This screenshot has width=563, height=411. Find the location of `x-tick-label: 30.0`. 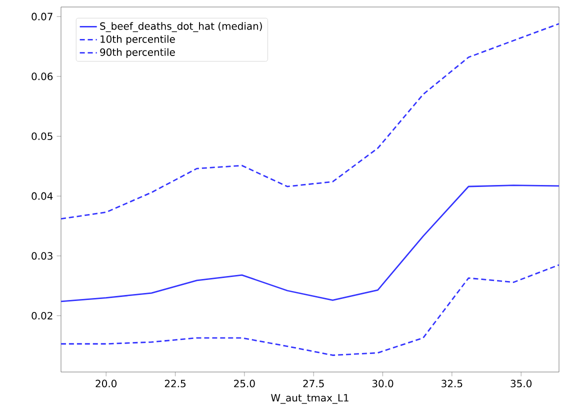

x-tick-label: 30.0 is located at coordinates (383, 384).